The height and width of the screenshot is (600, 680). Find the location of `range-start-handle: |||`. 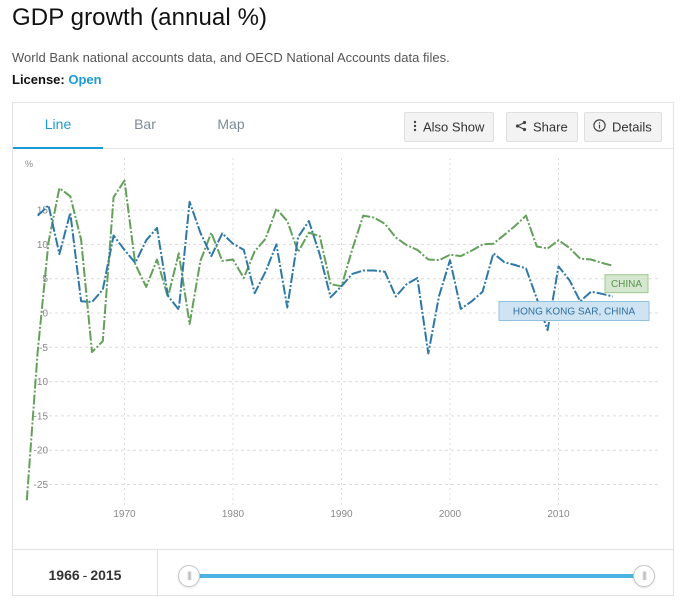

range-start-handle: ||| is located at coordinates (189, 576).